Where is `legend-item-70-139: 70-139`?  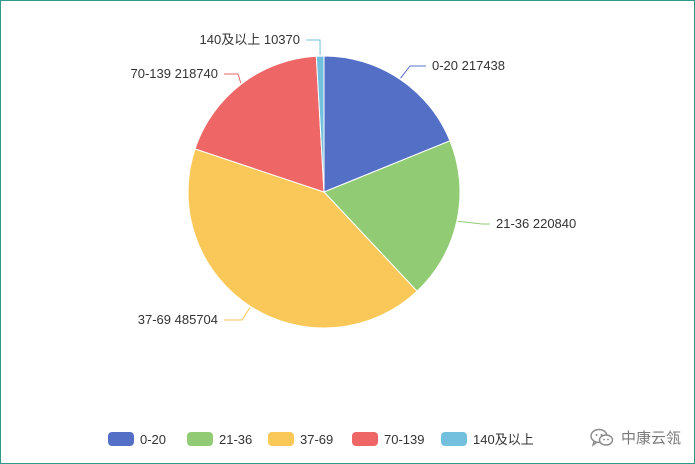
legend-item-70-139: 70-139 is located at coordinates (388, 439).